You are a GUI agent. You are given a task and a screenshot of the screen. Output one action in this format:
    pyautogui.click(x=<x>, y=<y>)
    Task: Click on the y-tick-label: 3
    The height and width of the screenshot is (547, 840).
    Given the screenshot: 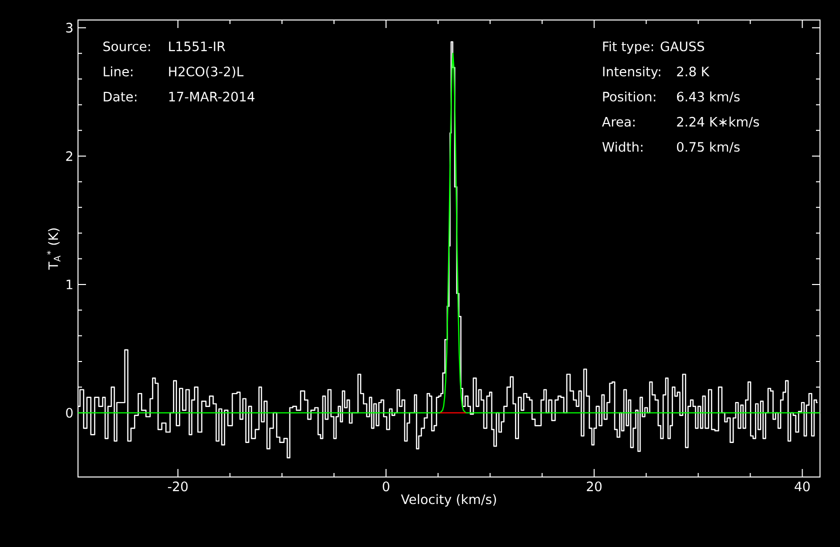 What is the action you would take?
    pyautogui.click(x=69, y=27)
    